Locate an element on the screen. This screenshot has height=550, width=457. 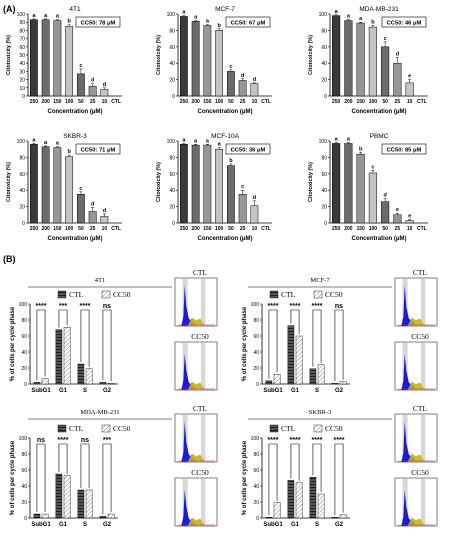
cc50-label: CC50: 85 μM is located at coordinates (404, 150).